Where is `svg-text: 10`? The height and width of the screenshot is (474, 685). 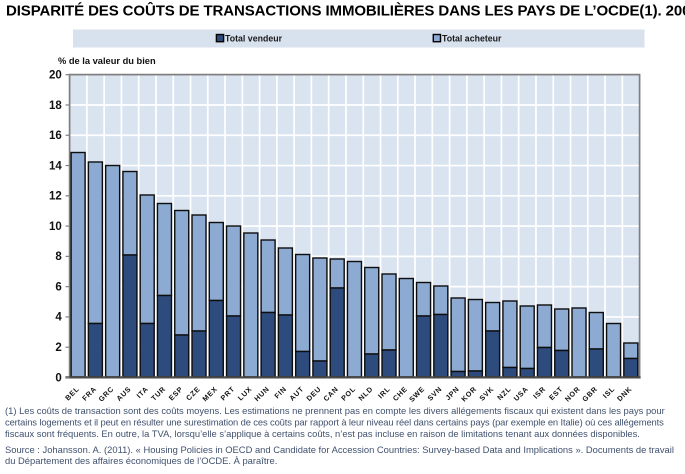 svg-text: 10 is located at coordinates (55, 227).